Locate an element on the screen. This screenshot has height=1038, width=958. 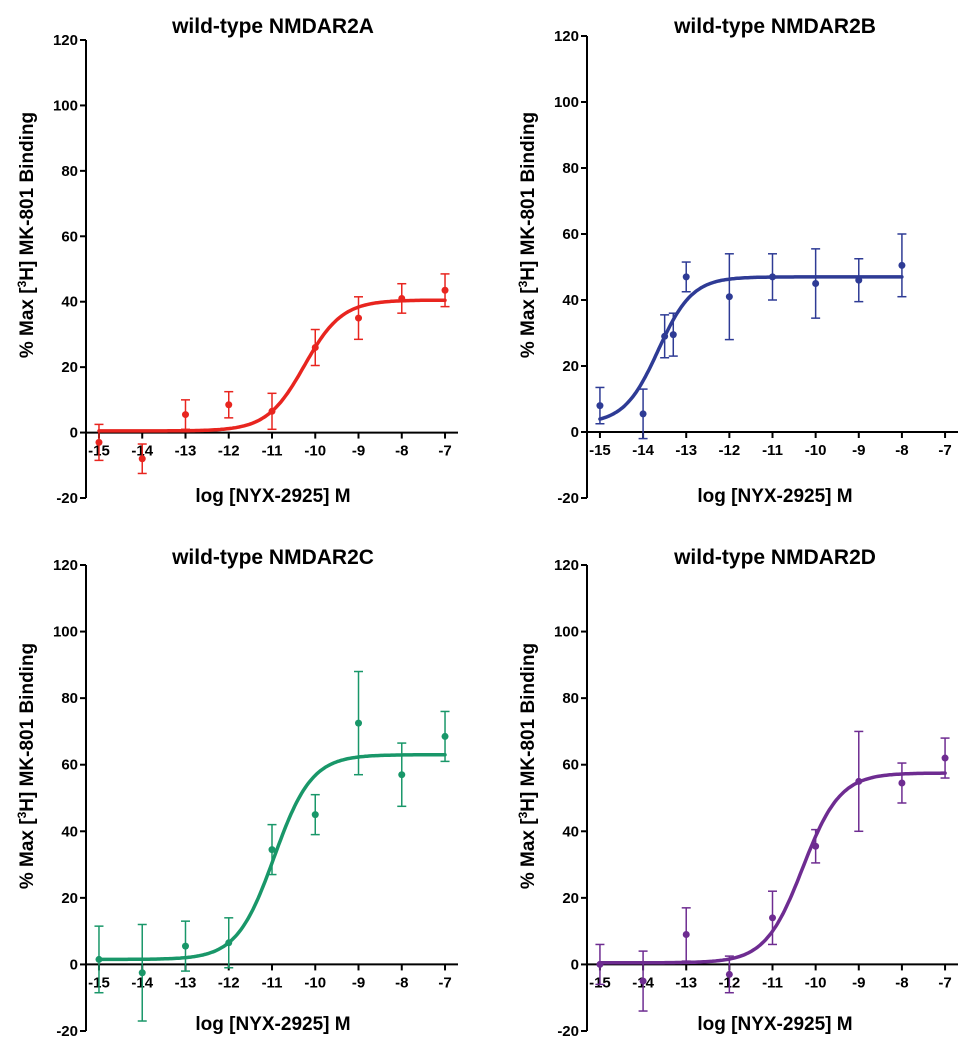
chart-title: wild-type NMDAR2D is located at coordinates (774, 557).